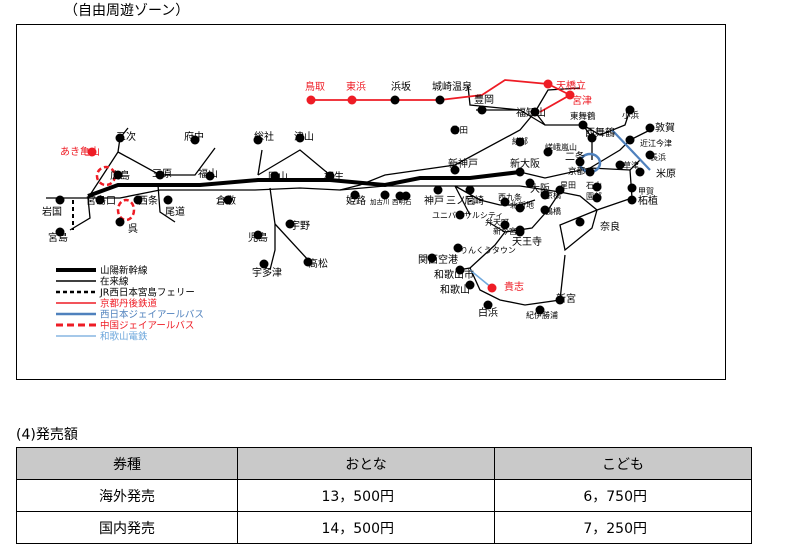 This screenshot has width=810, height=558. Describe the element at coordinates (540, 188) in the screenshot. I see `station-label-osaka: 大阪` at that location.